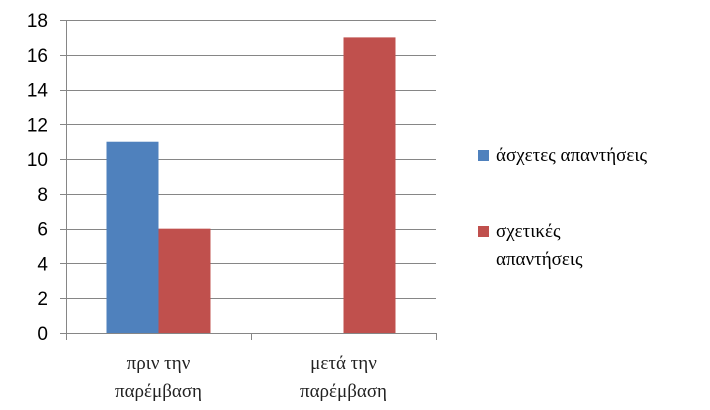 The image size is (710, 410). Describe the element at coordinates (42, 334) in the screenshot. I see `y-tick-label-0: 0` at that location.